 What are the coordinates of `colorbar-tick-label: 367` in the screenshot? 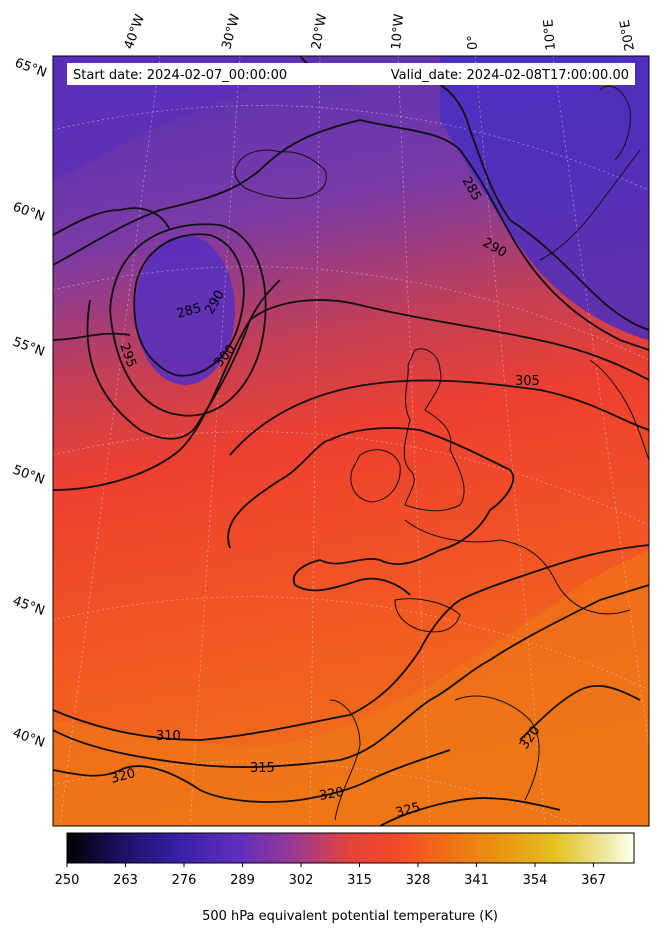 It's located at (593, 880).